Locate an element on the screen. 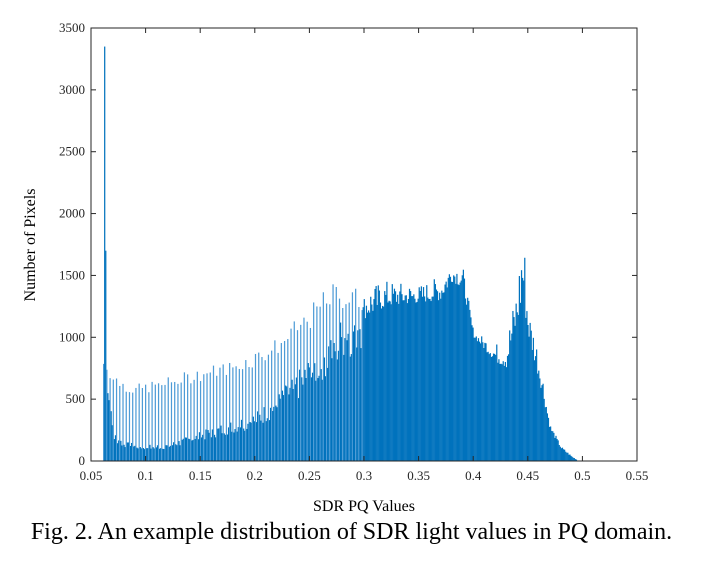  x-tick-label: 0.4 is located at coordinates (473, 475).